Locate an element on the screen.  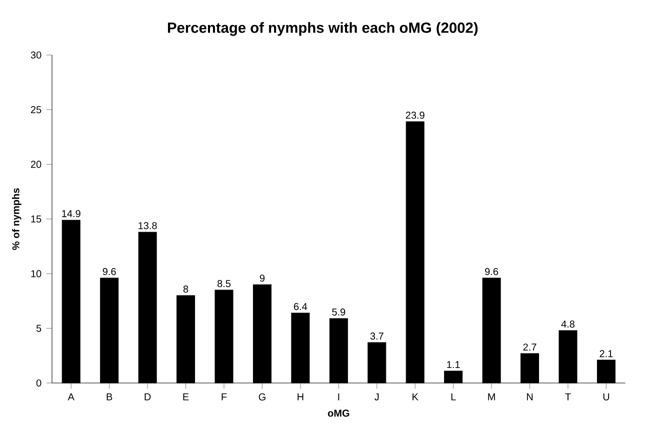
data-label: 8.5 is located at coordinates (224, 284).